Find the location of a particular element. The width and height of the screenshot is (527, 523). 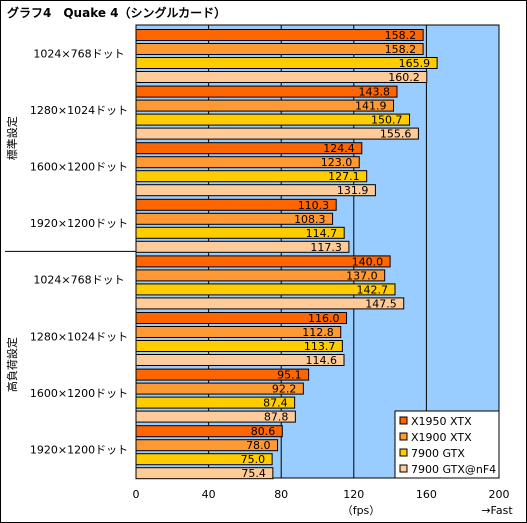

x-tick-label: 120 is located at coordinates (353, 494).